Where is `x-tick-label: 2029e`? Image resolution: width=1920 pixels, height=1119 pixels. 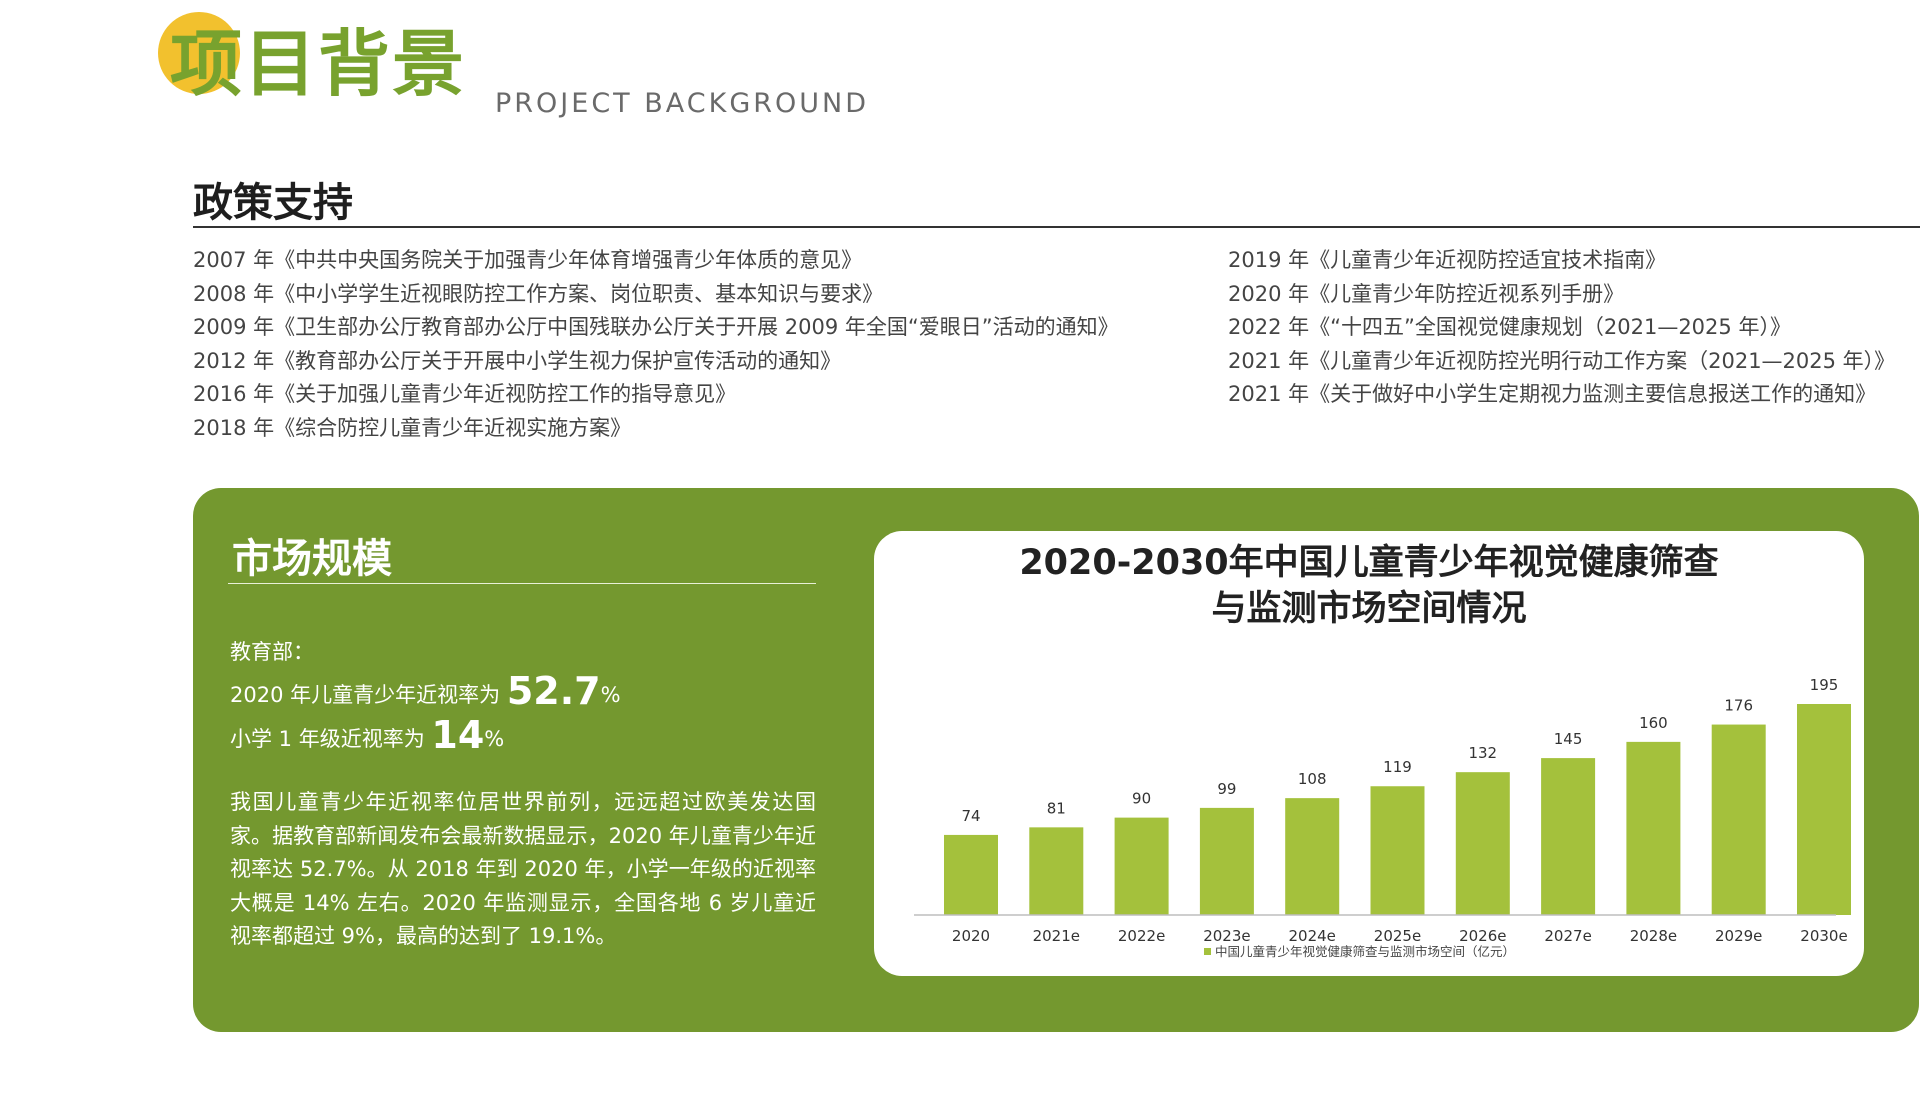 x-tick-label: 2029e is located at coordinates (1738, 936).